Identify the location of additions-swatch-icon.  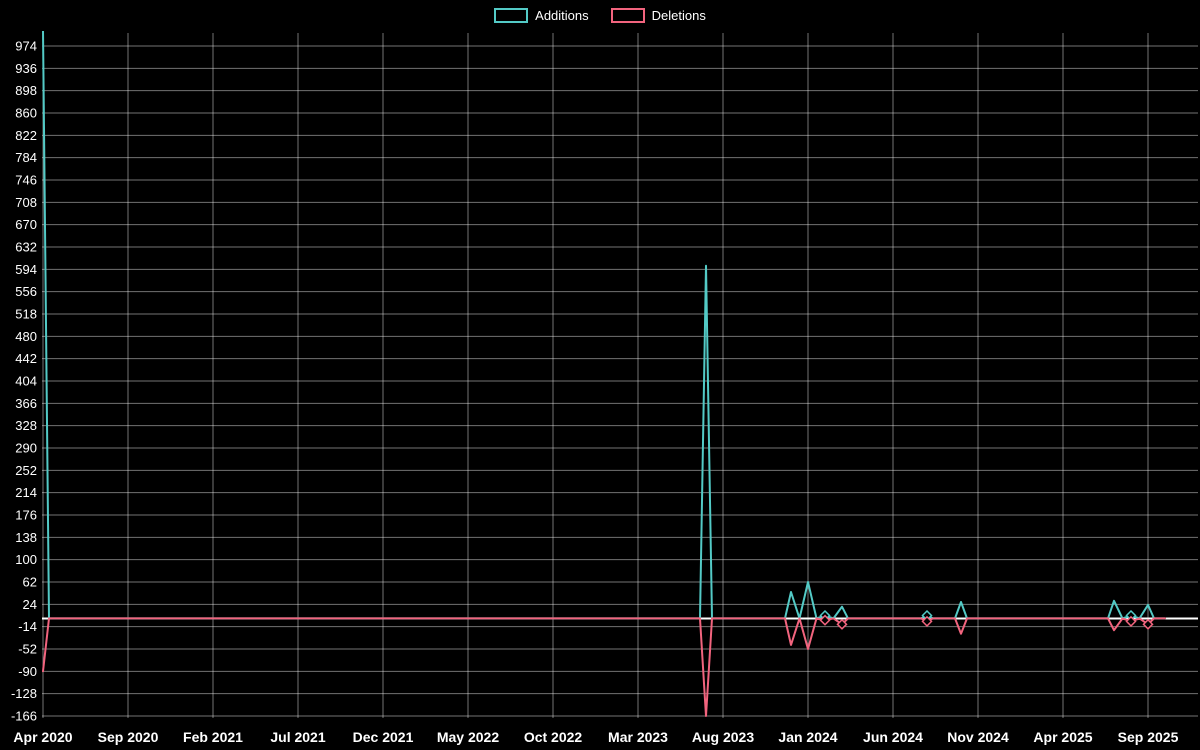
(511, 15).